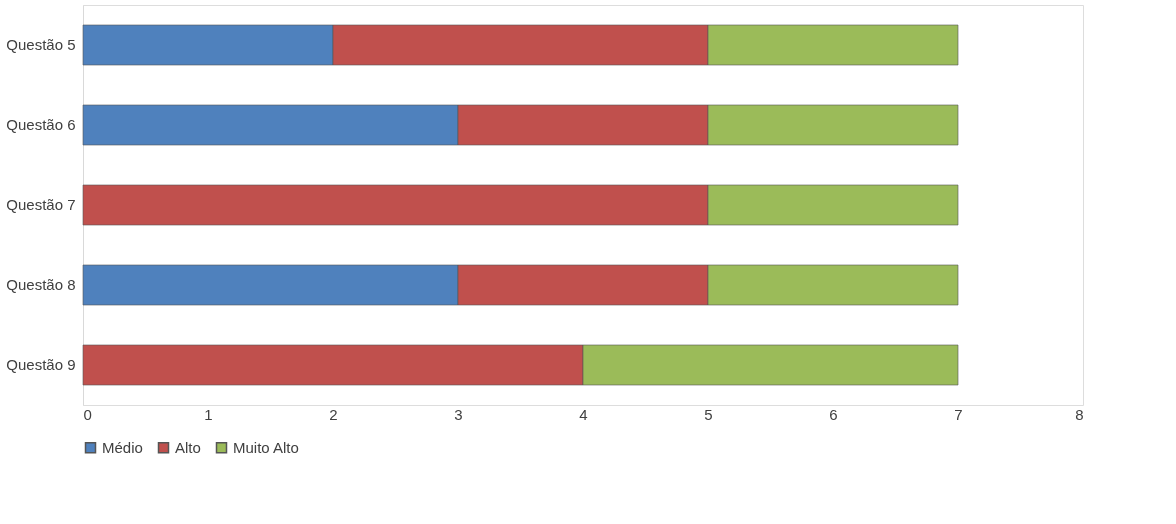 The image size is (1176, 524). Describe the element at coordinates (41, 204) in the screenshot. I see `y-tick-label: Questão 7` at that location.